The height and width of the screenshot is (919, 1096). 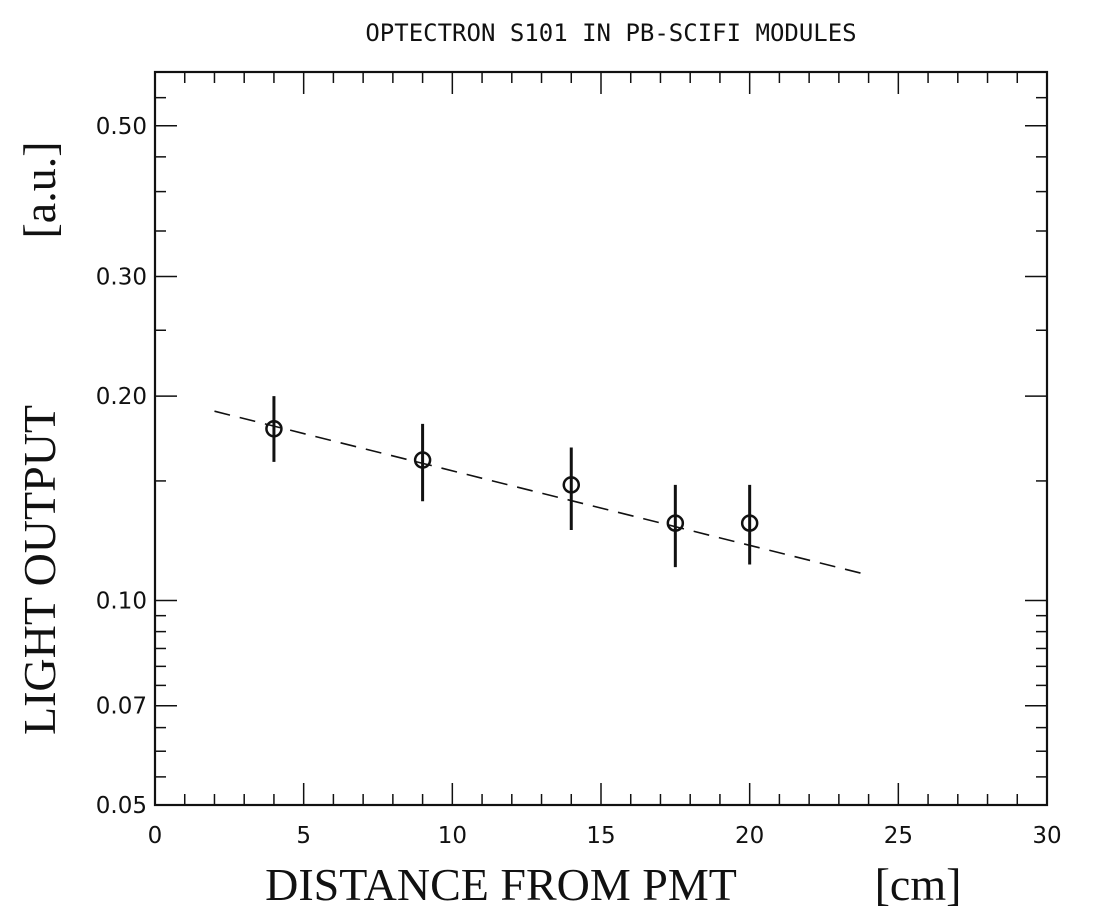 What do you see at coordinates (1046, 836) in the screenshot?
I see `x-tick-label: 30` at bounding box center [1046, 836].